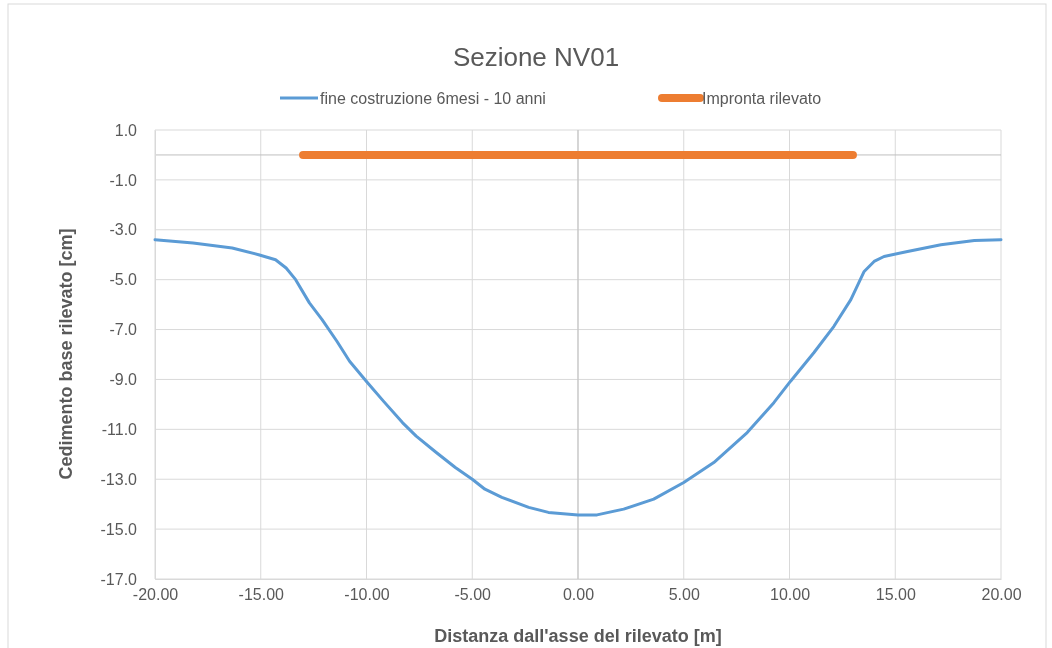 This screenshot has height=648, width=1052. What do you see at coordinates (473, 595) in the screenshot?
I see `x-tick-label: -5.00` at bounding box center [473, 595].